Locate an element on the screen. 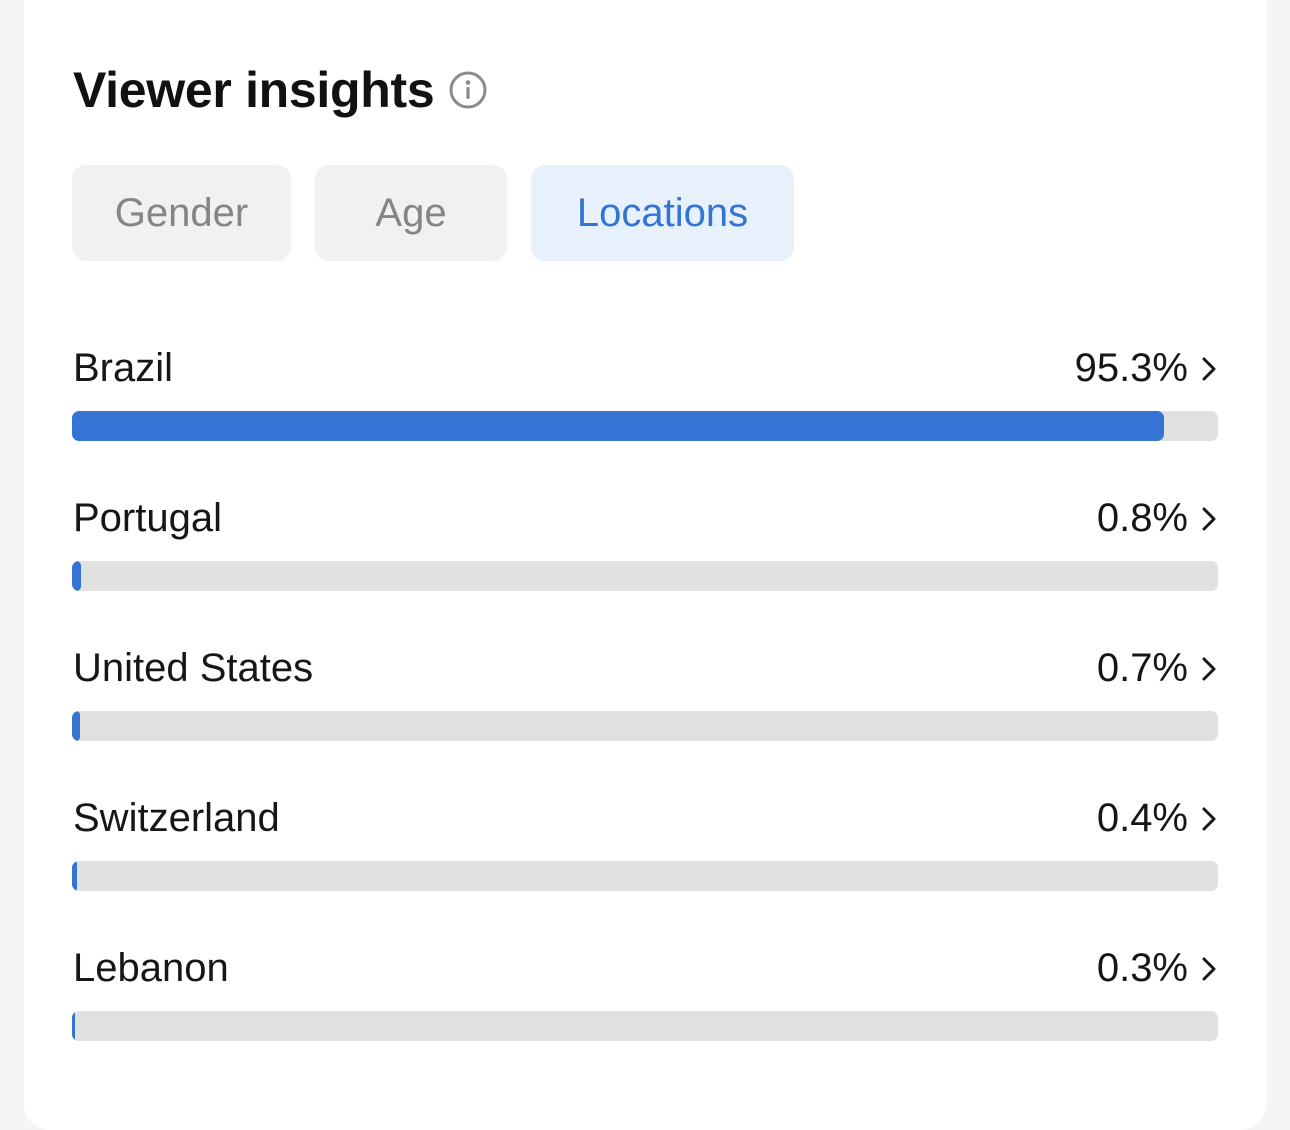 Image resolution: width=1290 pixels, height=1130 pixels. tab-age: Age is located at coordinates (411, 213).